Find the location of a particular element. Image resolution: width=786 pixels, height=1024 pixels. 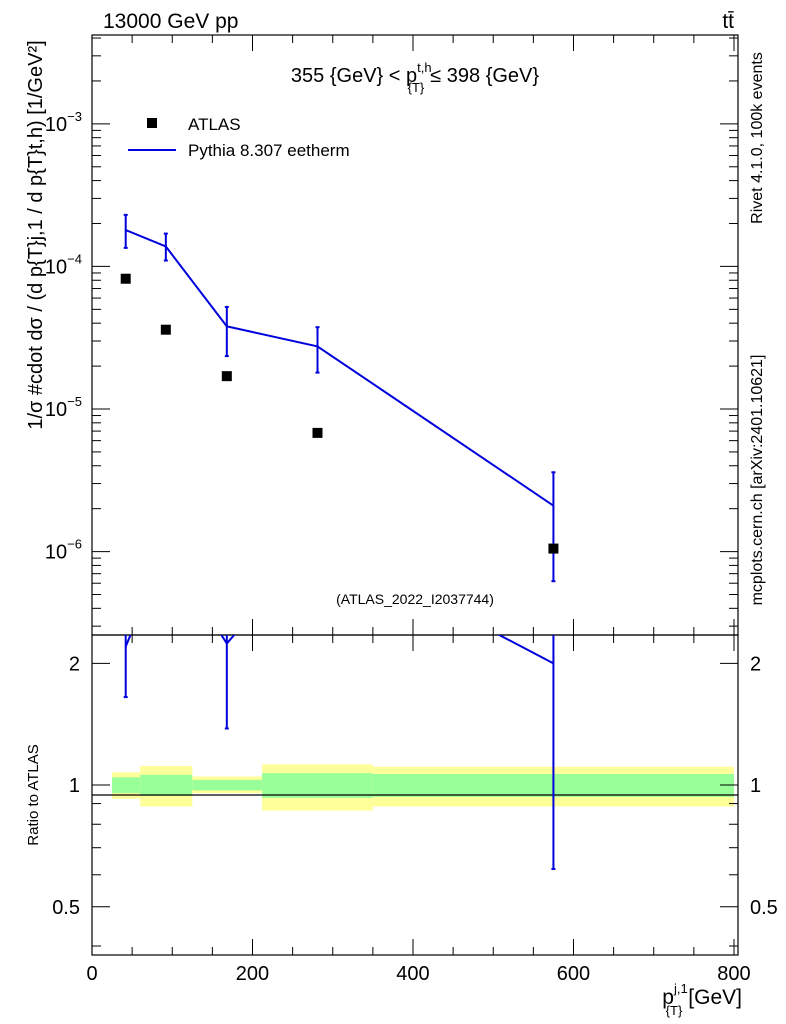

main-y-tick-exp-0: −3 is located at coordinates (74, 116).